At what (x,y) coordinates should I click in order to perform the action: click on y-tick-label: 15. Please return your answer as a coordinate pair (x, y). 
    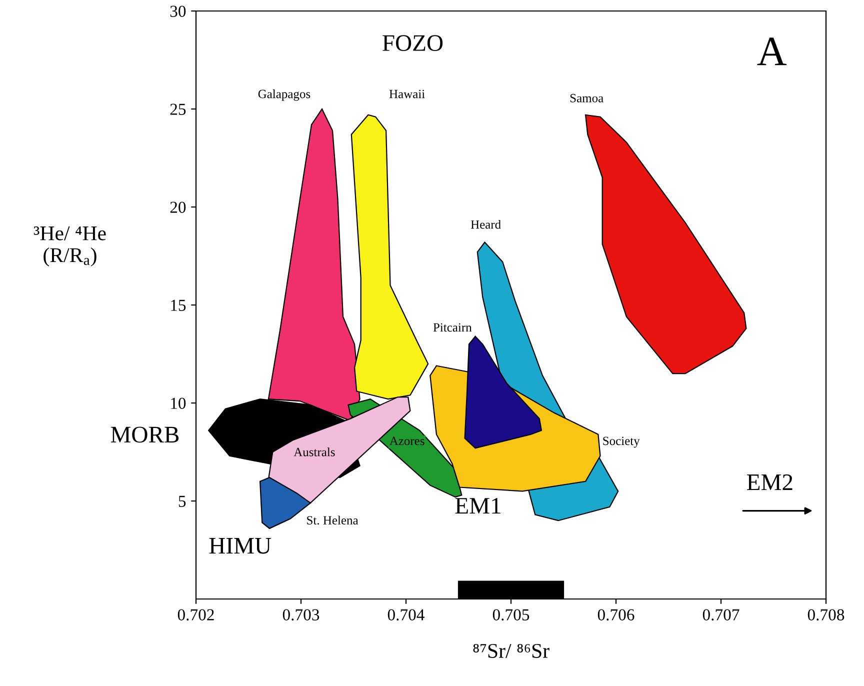
    Looking at the image, I should click on (178, 305).